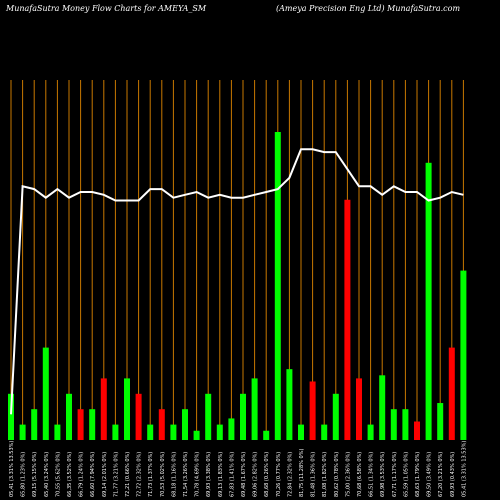  I want to click on x-tick-label: 69,50 (3.49% 0%), so click(430, 474).